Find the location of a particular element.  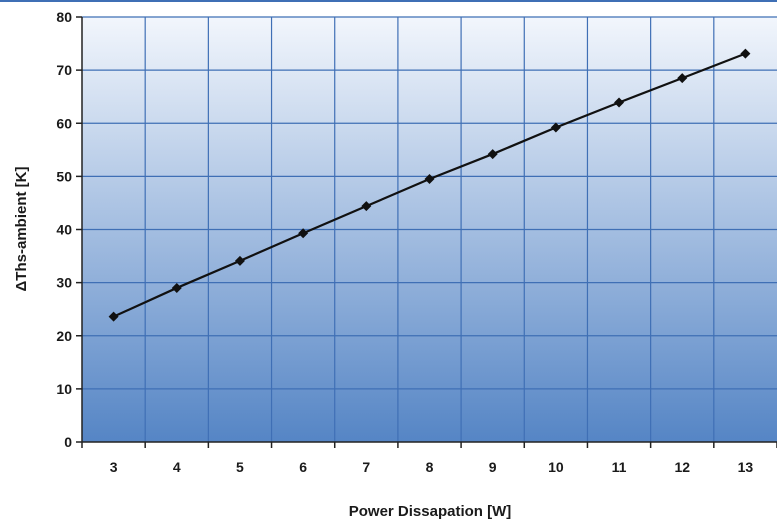

x-tick-label: 9 is located at coordinates (493, 467).